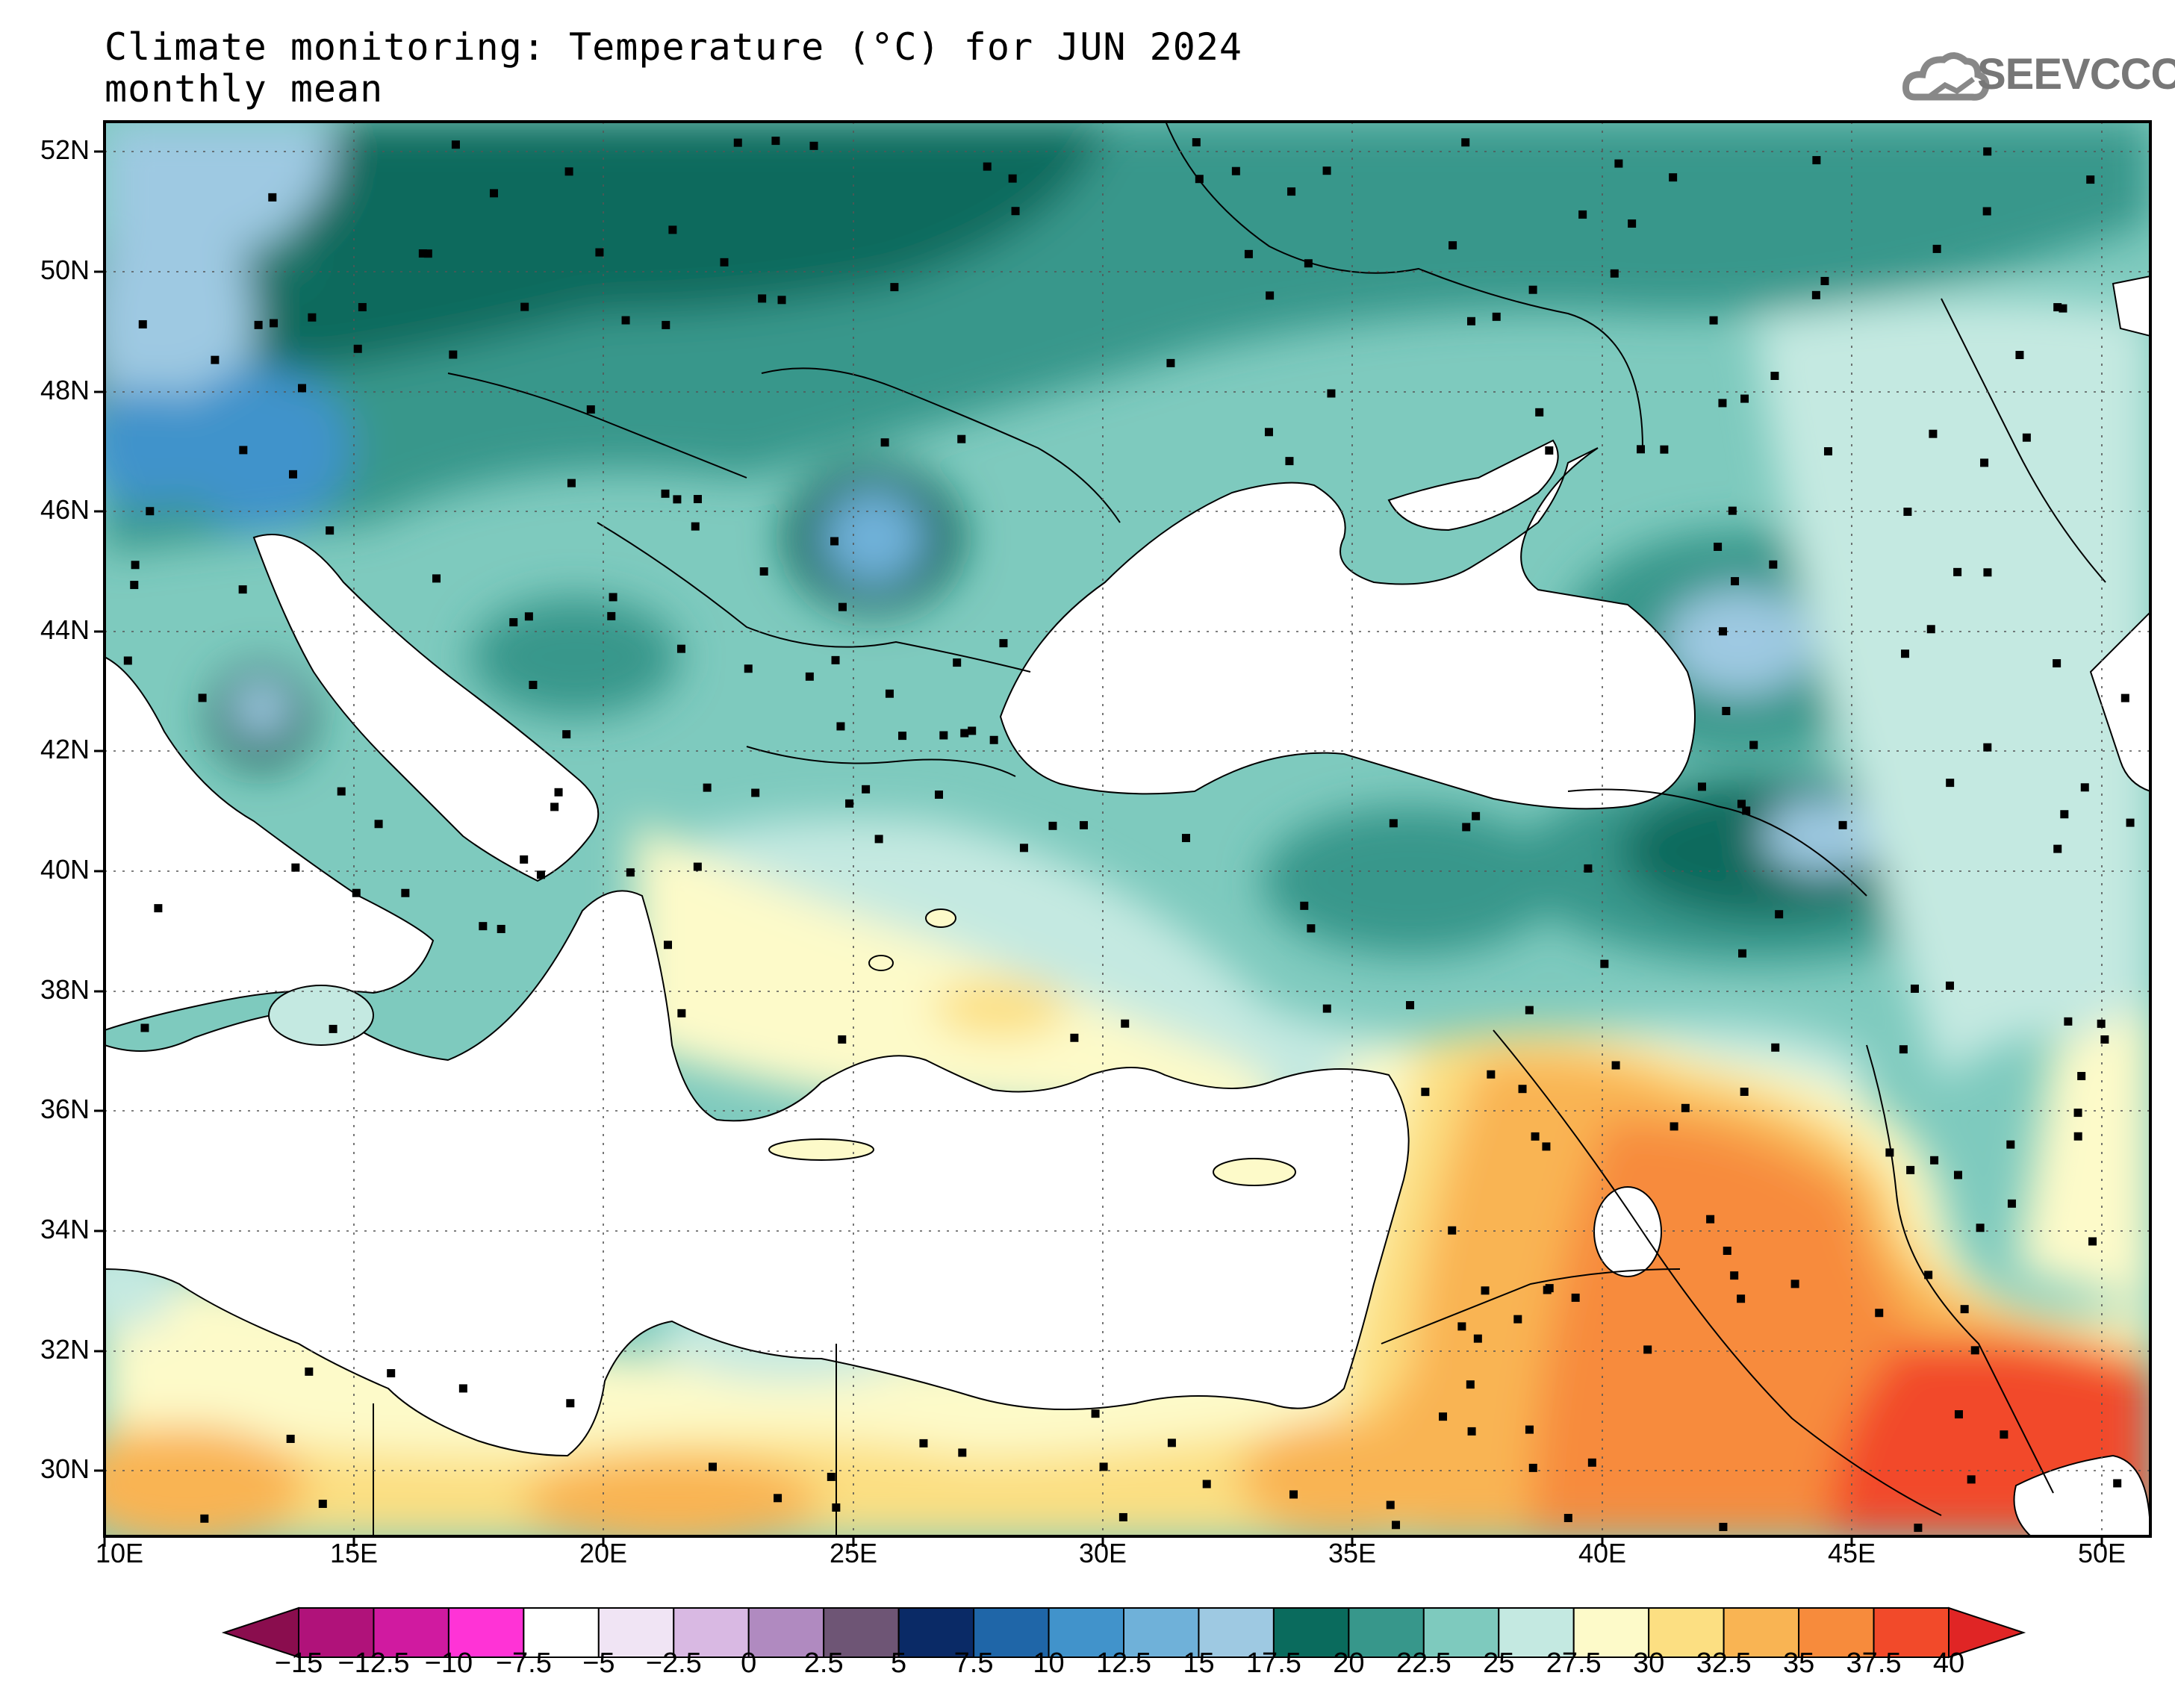 The width and height of the screenshot is (2175, 1708). I want to click on colorbar-label: 10, so click(1049, 1663).